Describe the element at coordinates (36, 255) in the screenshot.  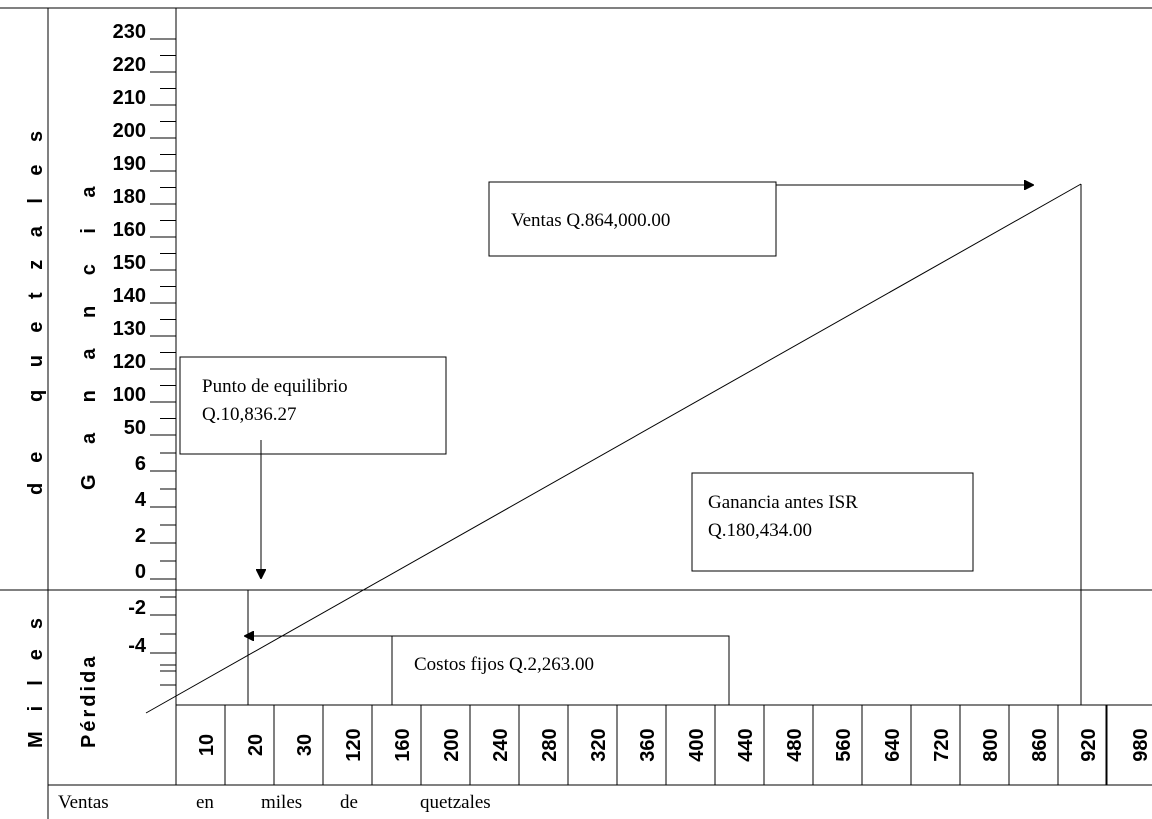
I see `y-axis-title: quetzales` at that location.